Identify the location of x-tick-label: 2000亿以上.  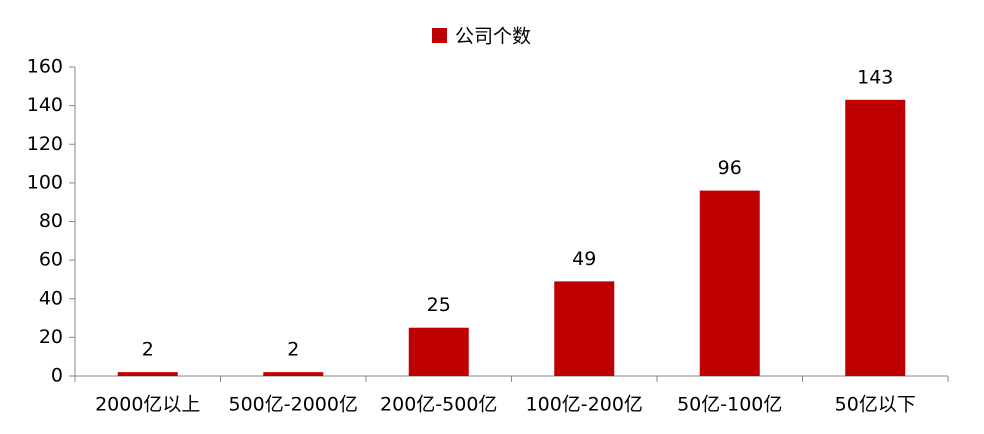
(147, 405).